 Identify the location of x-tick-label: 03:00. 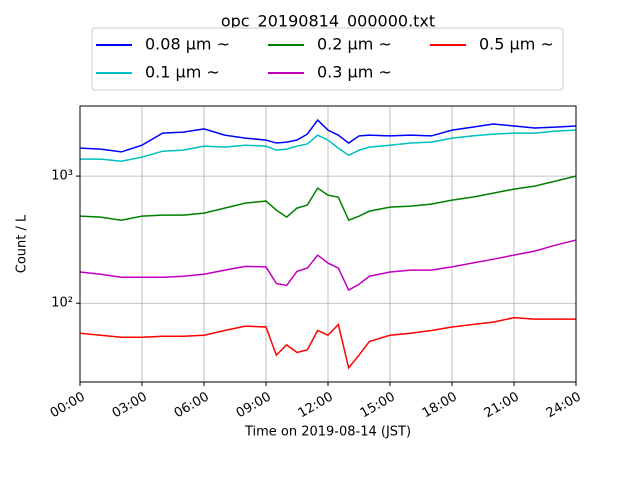
(130, 406).